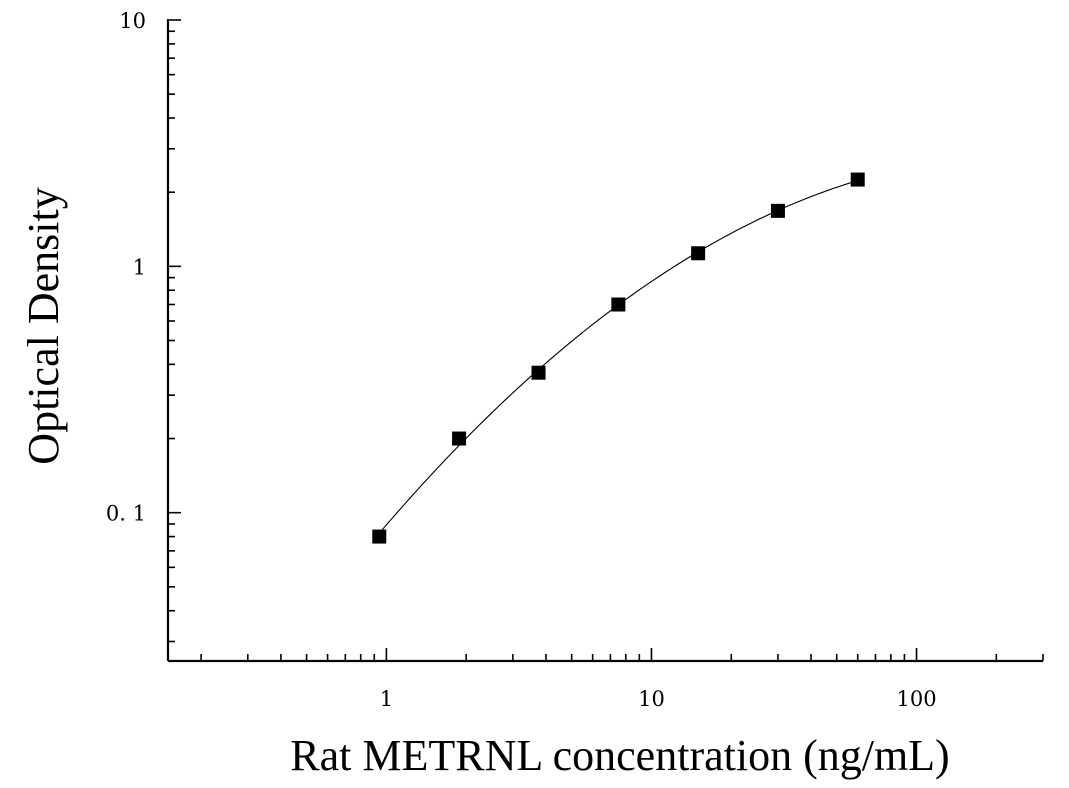  I want to click on x-tick-label: 10, so click(651, 699).